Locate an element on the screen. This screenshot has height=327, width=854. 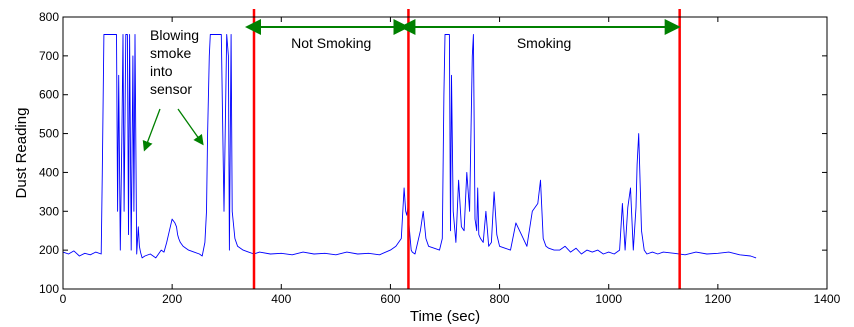
annotation-layer: Blowing smoke into sensor is located at coordinates (173, 89).